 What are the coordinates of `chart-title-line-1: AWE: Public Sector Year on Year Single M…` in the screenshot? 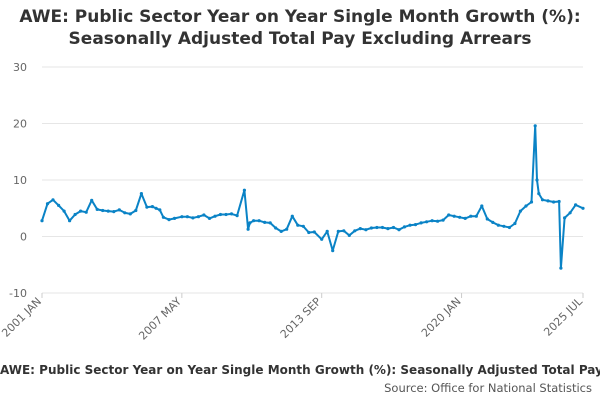 It's located at (300, 17).